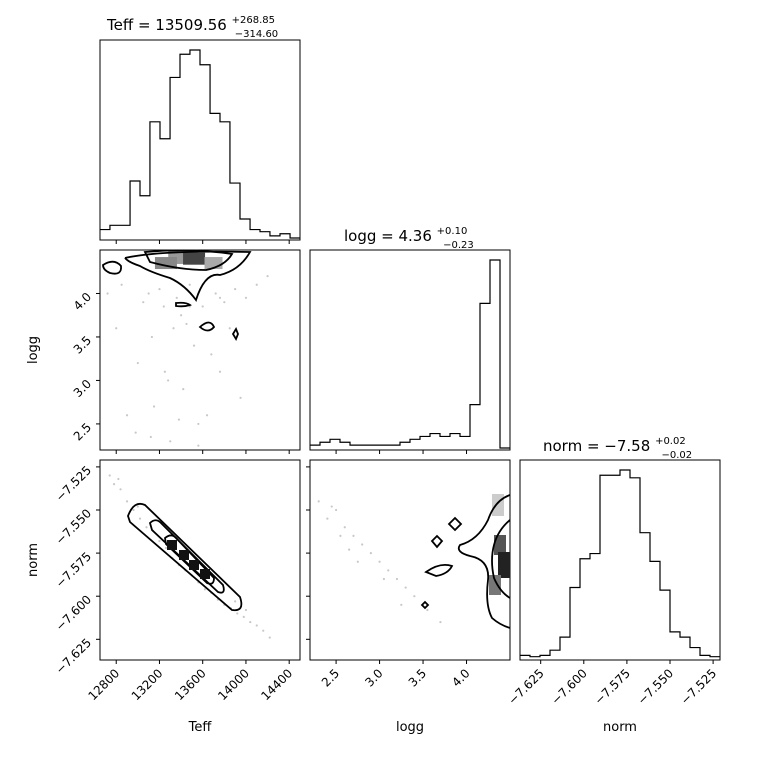 This screenshot has height=760, width=760. Describe the element at coordinates (458, 245) in the screenshot. I see `title-logg-lower: −0.23` at that location.